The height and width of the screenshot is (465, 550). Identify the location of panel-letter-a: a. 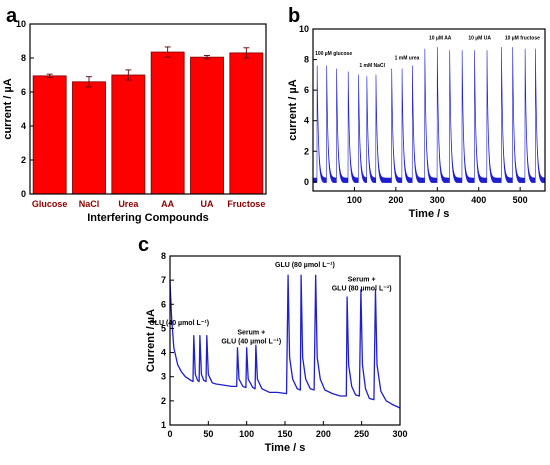
(12, 16).